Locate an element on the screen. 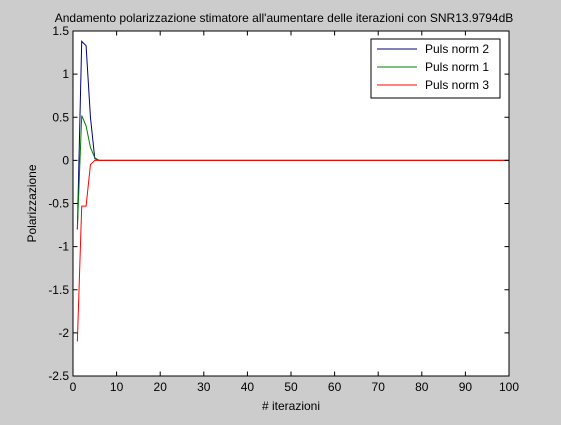 Image resolution: width=561 pixels, height=425 pixels. legend: Puls norm 2 Puls norm 1 Puls norm 3 is located at coordinates (435, 68).